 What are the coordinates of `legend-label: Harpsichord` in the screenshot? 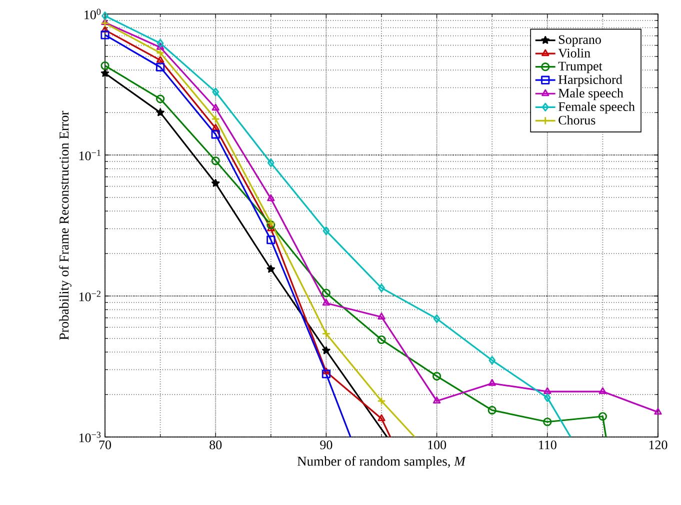 It's located at (590, 80).